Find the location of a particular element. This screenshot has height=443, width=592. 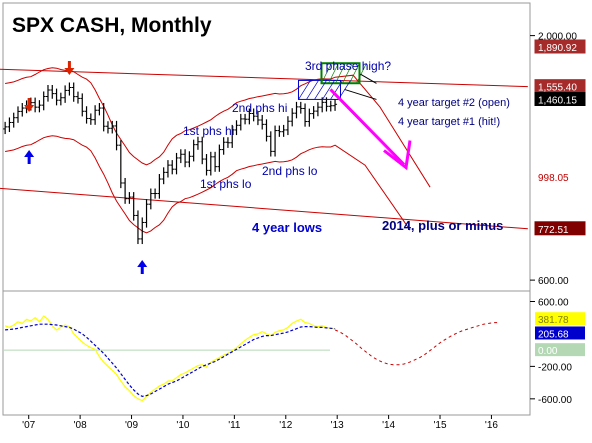

annotation: 2014, plus or minus is located at coordinates (442, 225).